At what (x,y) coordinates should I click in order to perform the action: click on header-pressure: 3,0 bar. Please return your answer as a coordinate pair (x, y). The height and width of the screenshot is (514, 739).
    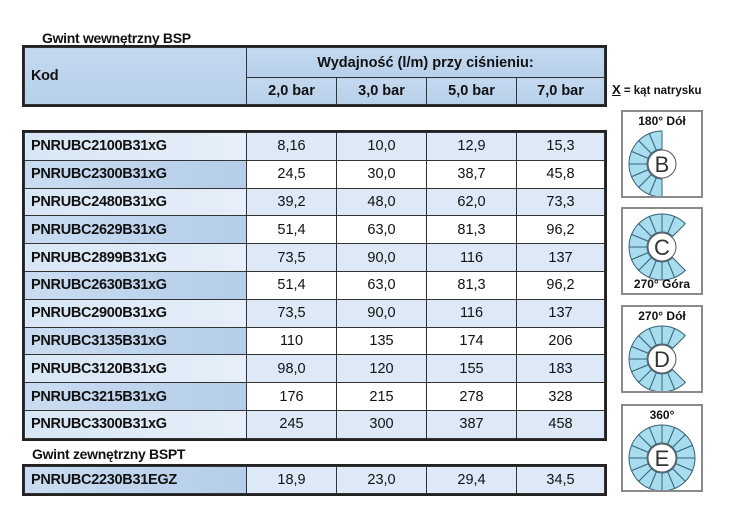
    Looking at the image, I should click on (381, 91).